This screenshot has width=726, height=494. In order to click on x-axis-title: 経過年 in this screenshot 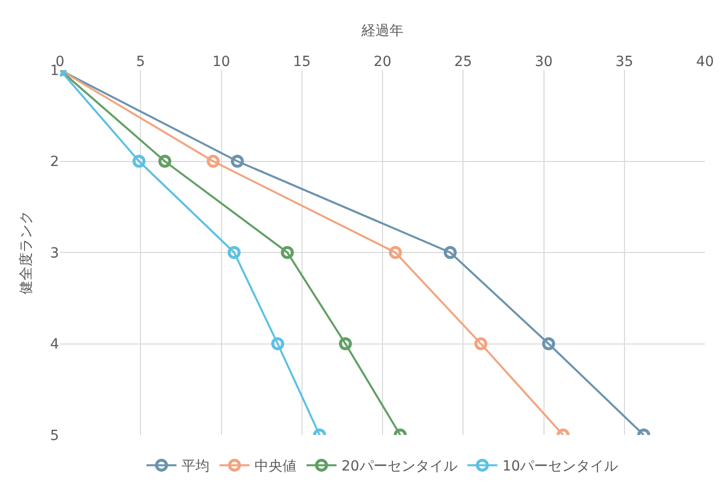, I will do `click(382, 30)`.